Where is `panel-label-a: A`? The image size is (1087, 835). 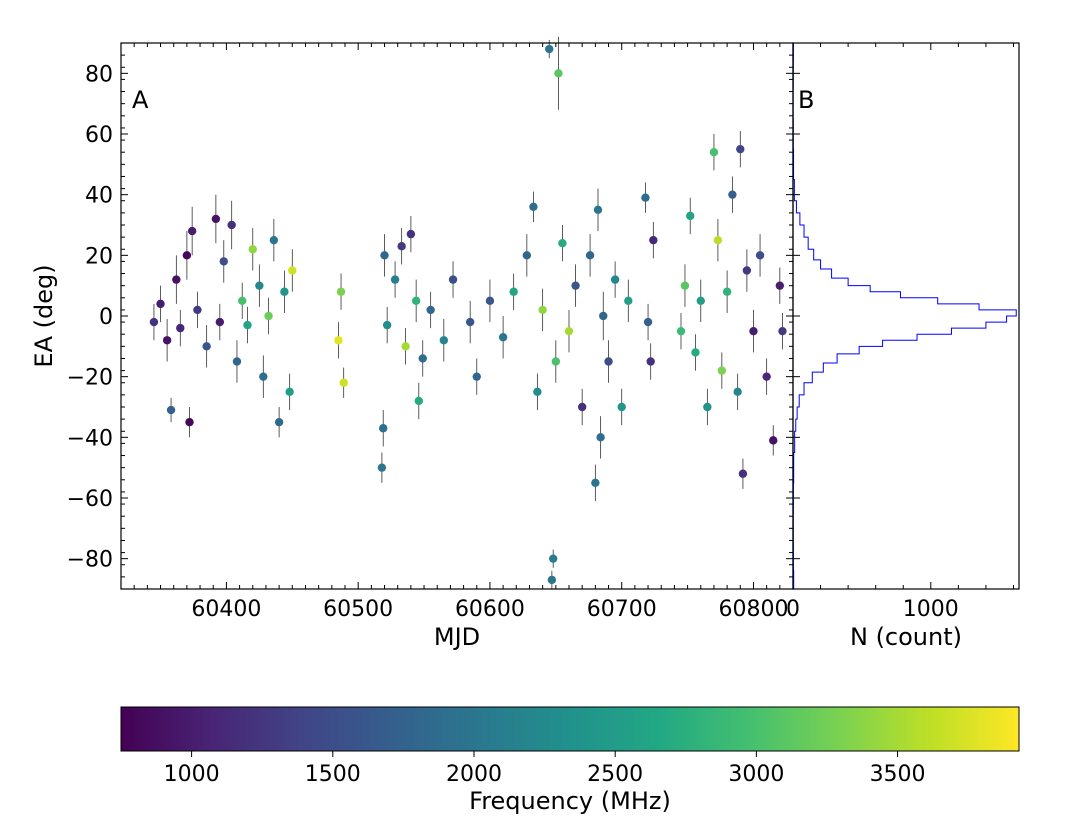
panel-label-a: A is located at coordinates (140, 100).